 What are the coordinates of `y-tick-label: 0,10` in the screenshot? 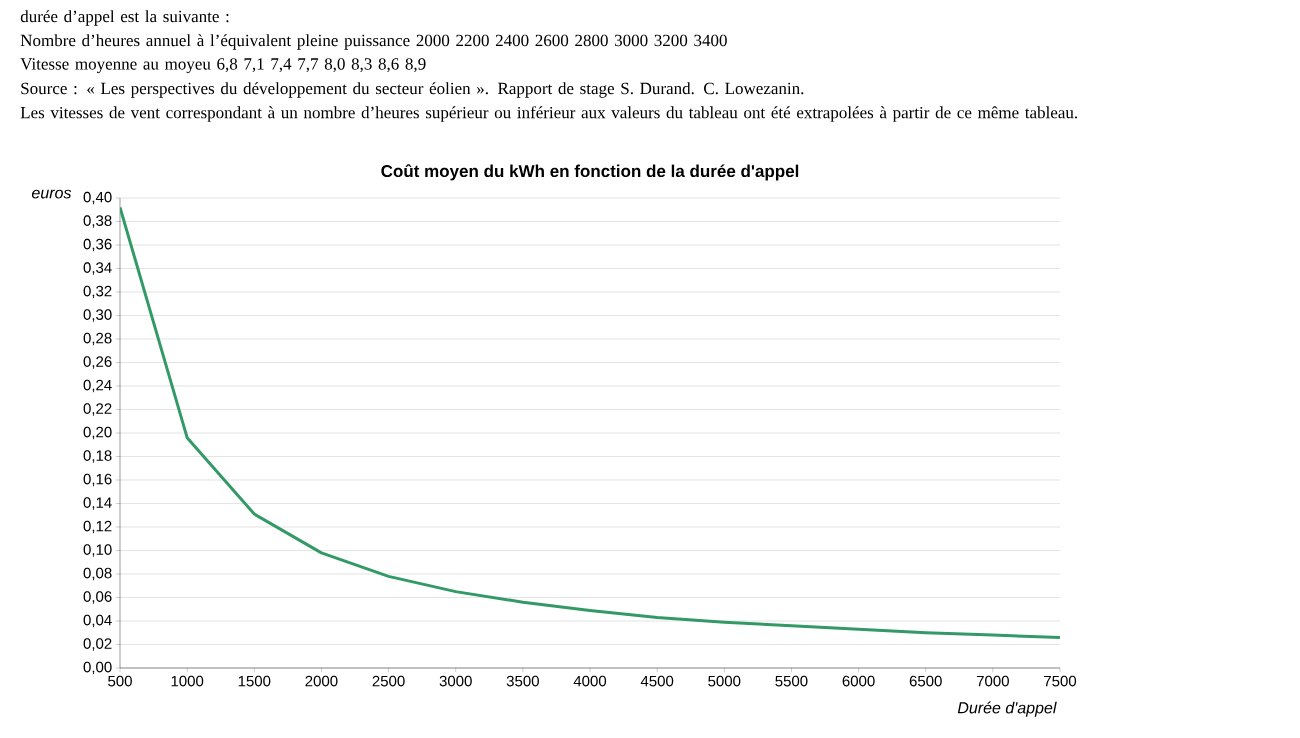 It's located at (97, 550).